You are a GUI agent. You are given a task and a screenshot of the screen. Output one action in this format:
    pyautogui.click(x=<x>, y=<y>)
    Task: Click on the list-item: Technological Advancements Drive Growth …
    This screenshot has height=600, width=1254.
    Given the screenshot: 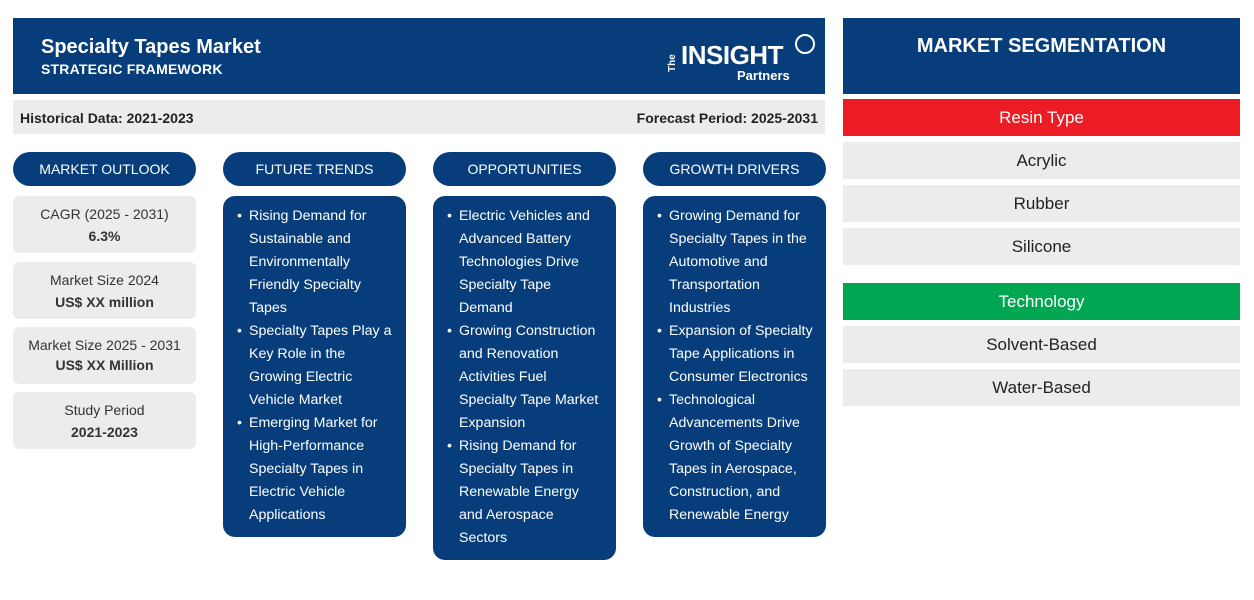 What is the action you would take?
    pyautogui.click(x=735, y=458)
    